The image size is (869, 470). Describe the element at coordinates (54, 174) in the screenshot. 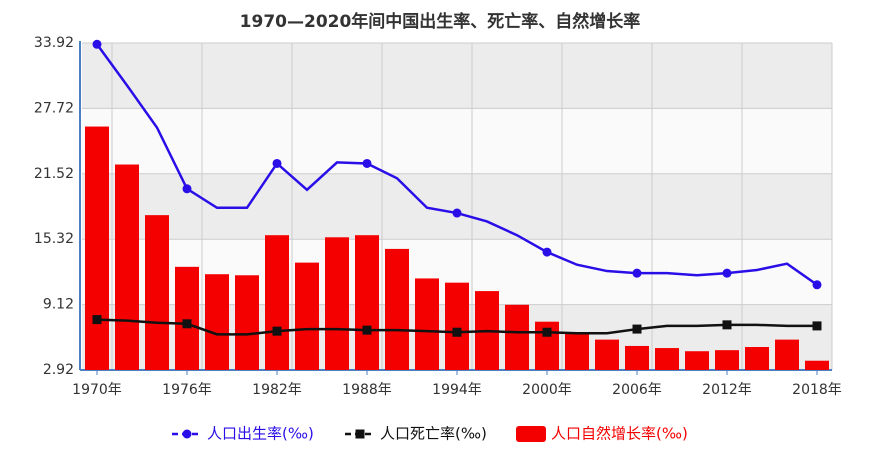

I see `y-tick-label: 21.52` at that location.